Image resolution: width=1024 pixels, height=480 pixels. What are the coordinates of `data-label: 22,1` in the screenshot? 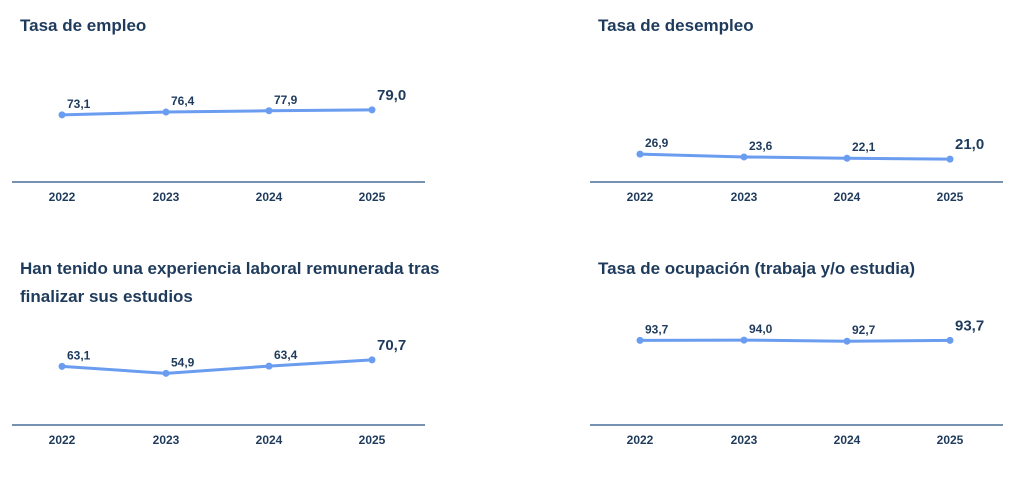 It's located at (864, 147).